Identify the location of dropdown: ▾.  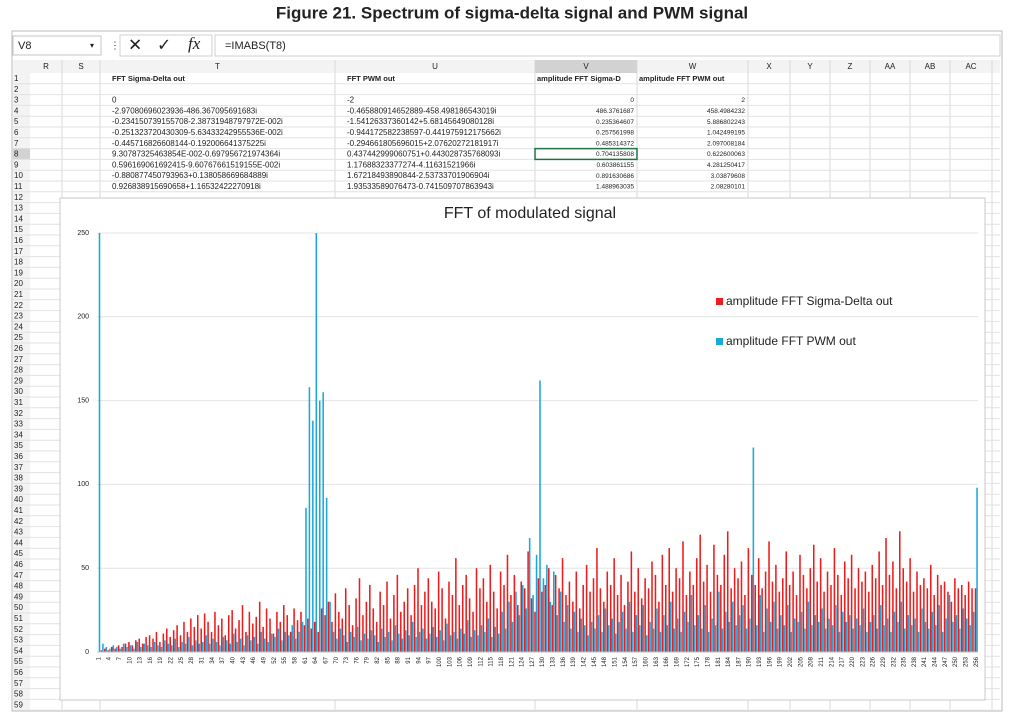
(92, 45).